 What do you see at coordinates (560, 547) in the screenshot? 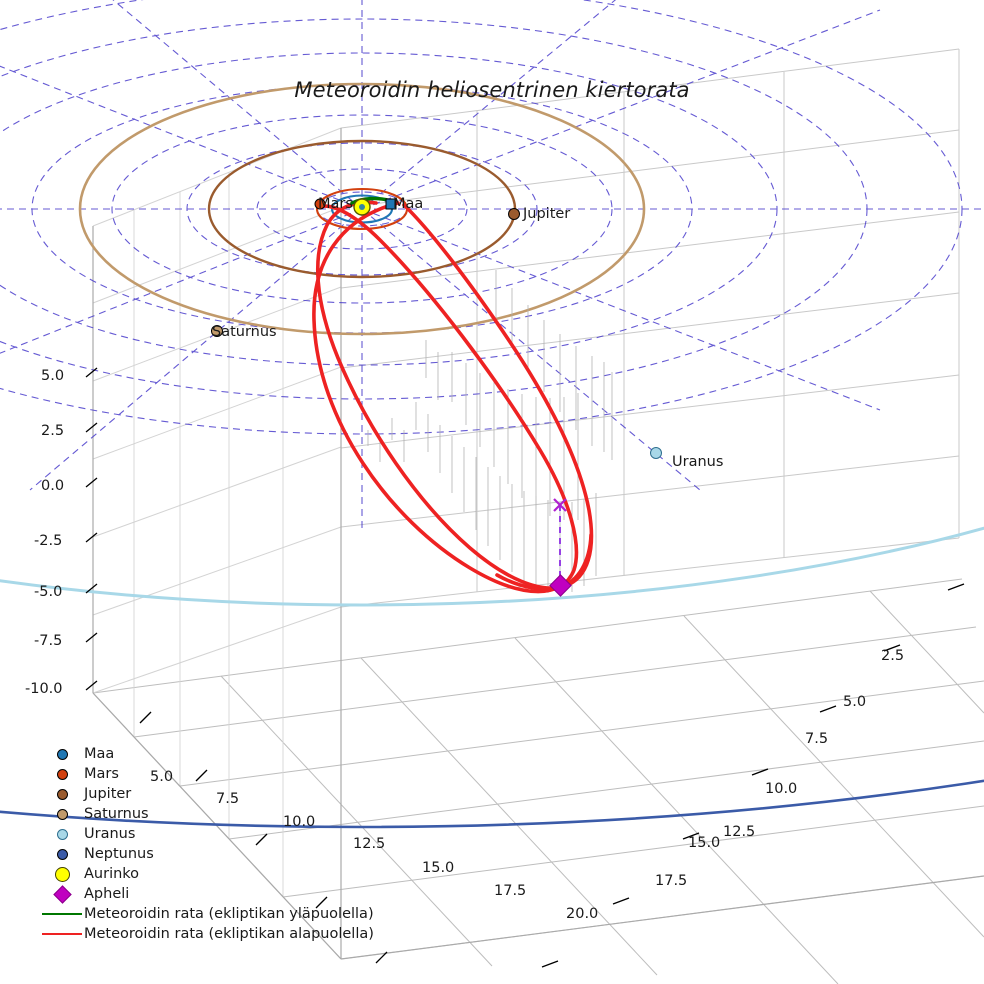
I see `aphelion-group` at bounding box center [560, 547].